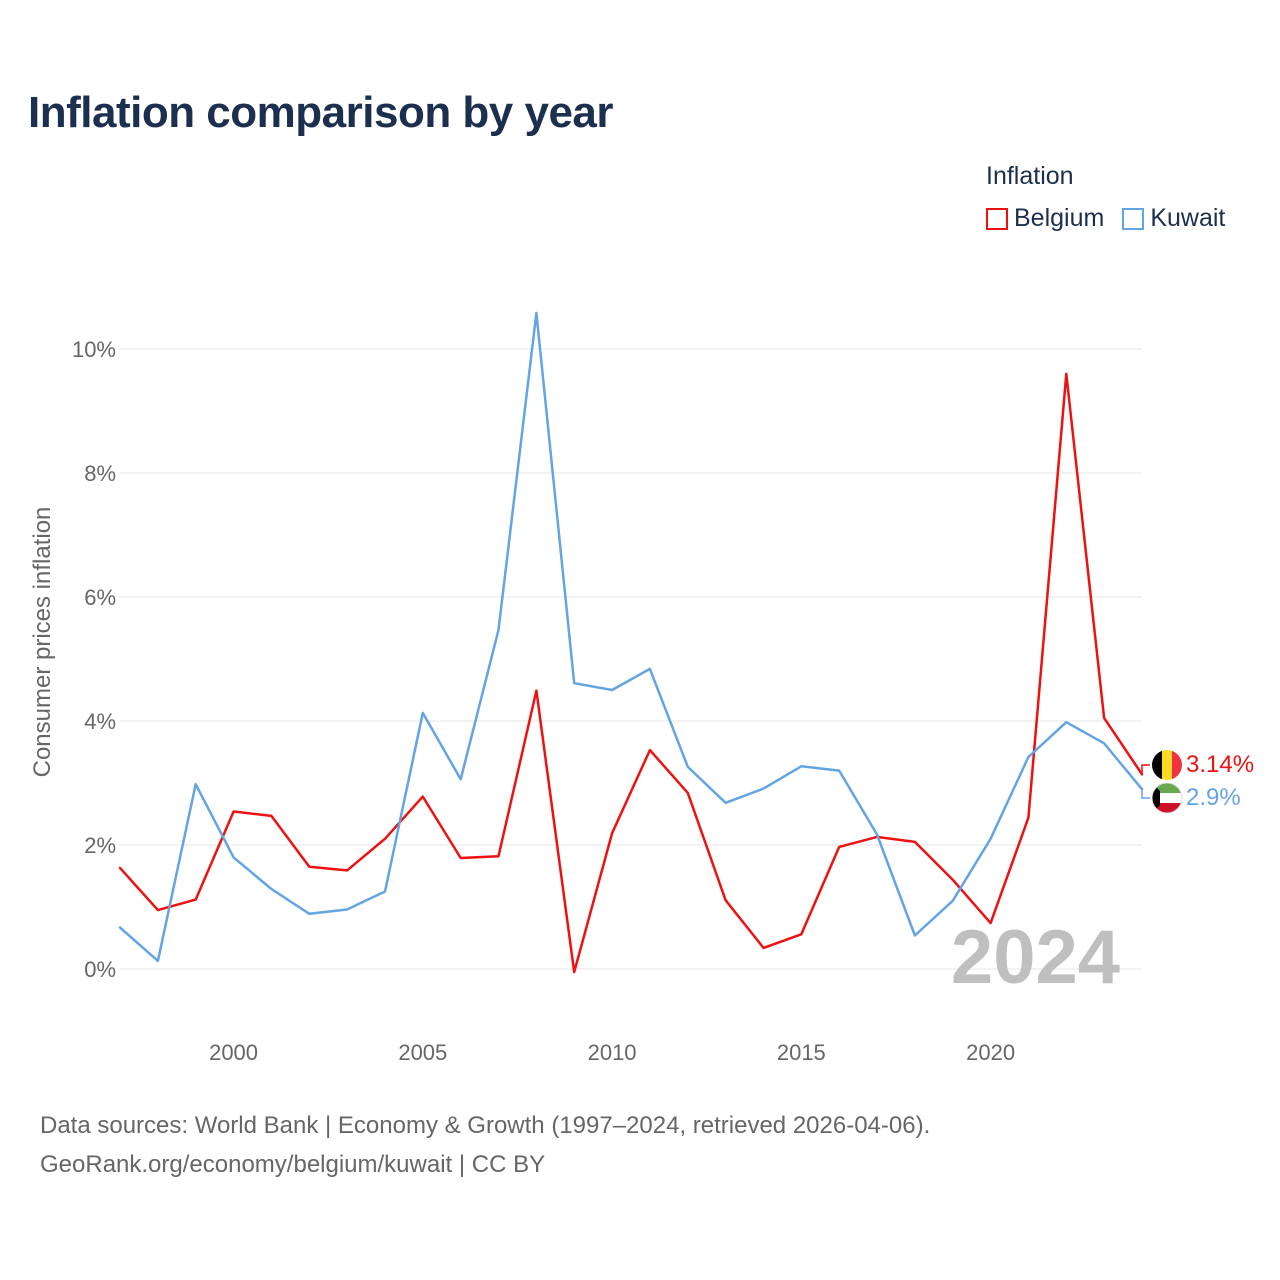  I want to click on x-tick-label-2015: 2015, so click(801, 1052).